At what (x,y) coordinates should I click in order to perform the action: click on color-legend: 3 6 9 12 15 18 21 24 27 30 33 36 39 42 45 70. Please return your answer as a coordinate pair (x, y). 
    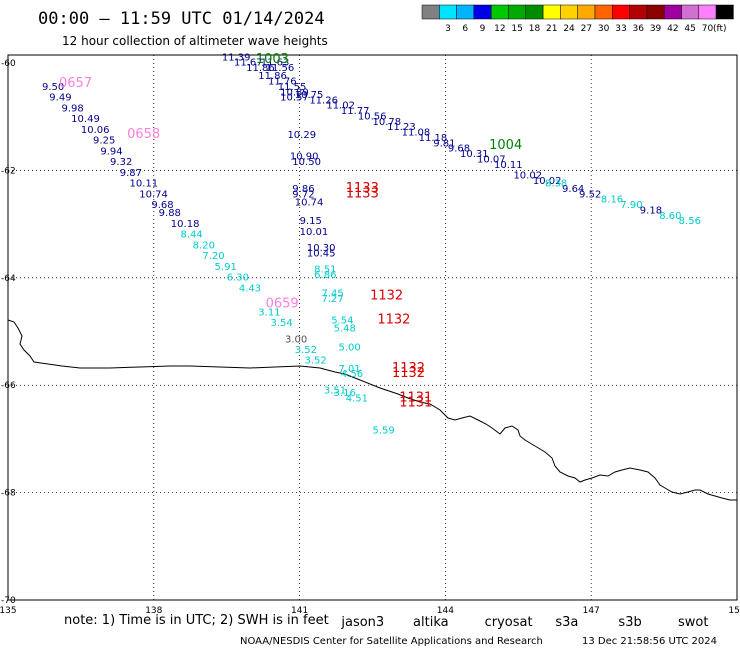
    Looking at the image, I should click on (577, 19).